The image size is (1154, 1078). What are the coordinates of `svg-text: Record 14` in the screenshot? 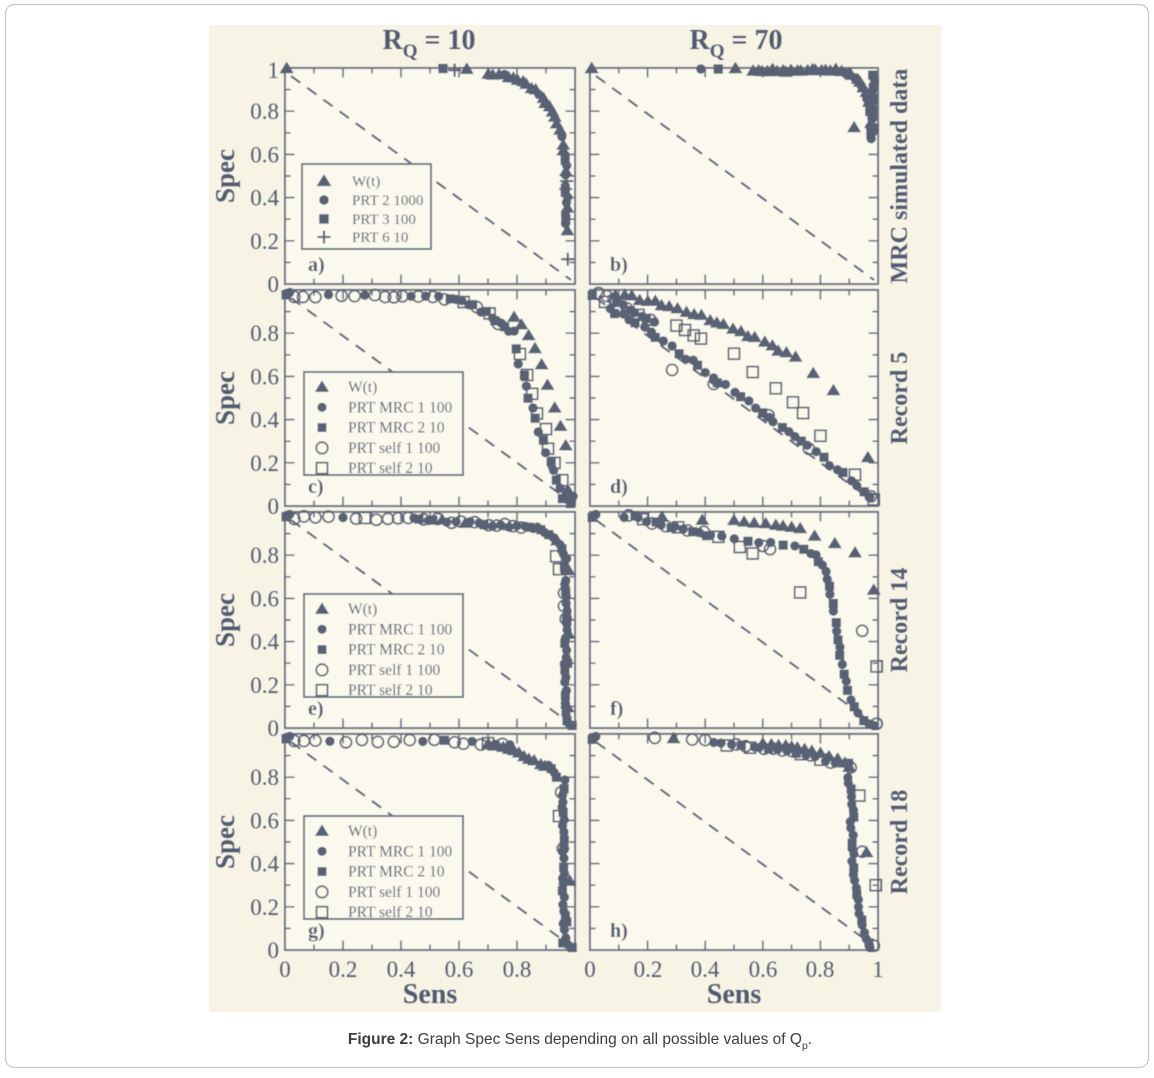 It's located at (900, 620).